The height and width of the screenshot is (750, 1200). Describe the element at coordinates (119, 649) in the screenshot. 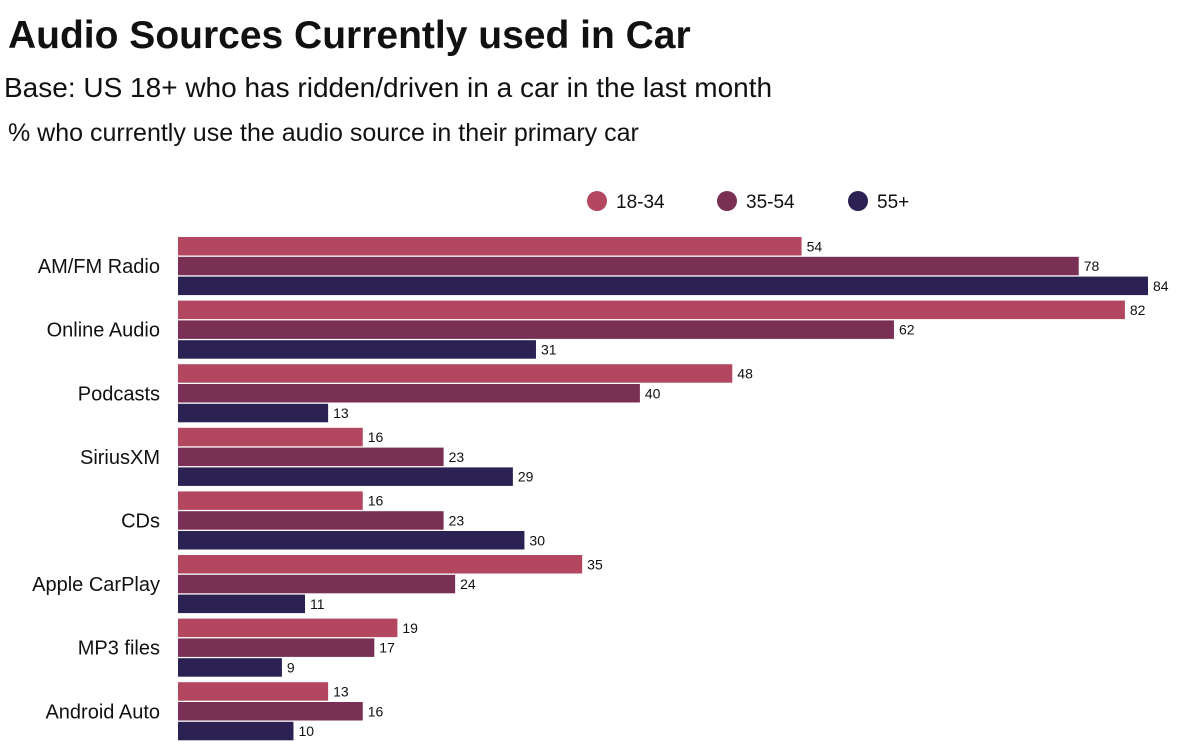

I see `category-label-mp3-files: MP3 files` at that location.